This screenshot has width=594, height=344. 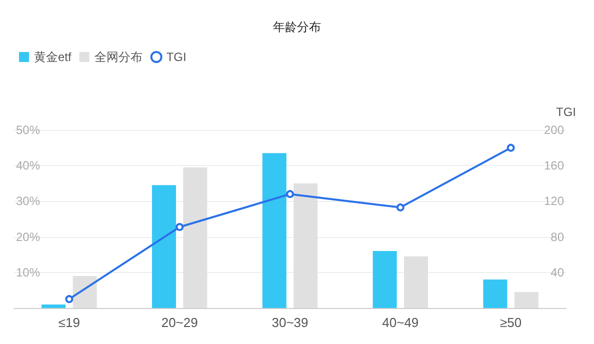 I want to click on chart-title: 年龄分布, so click(x=297, y=27).